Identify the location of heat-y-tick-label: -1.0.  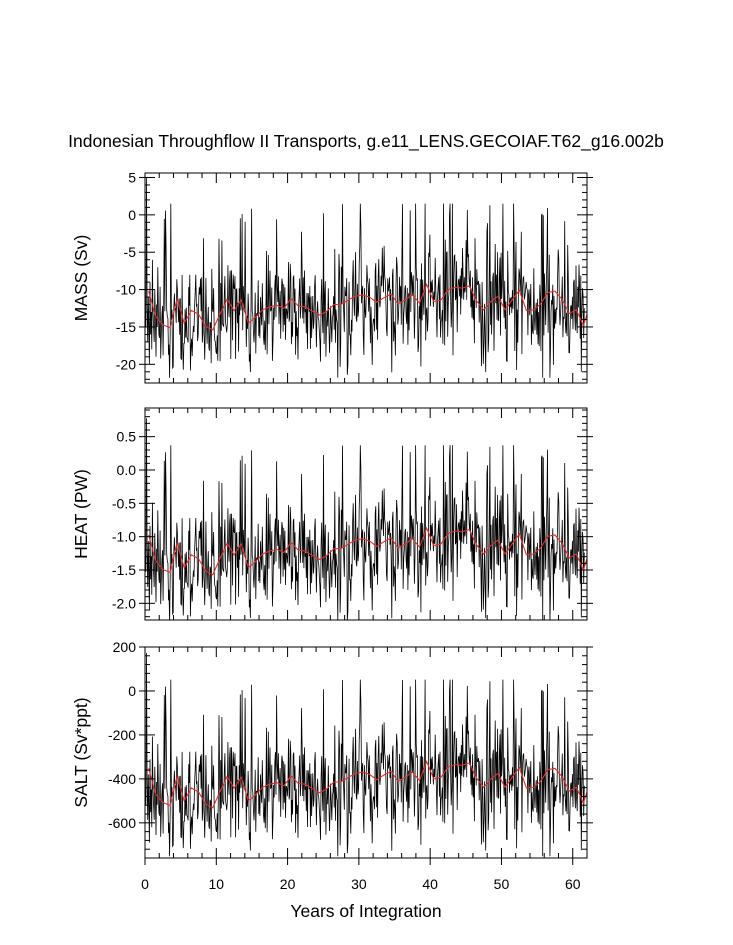
(124, 537).